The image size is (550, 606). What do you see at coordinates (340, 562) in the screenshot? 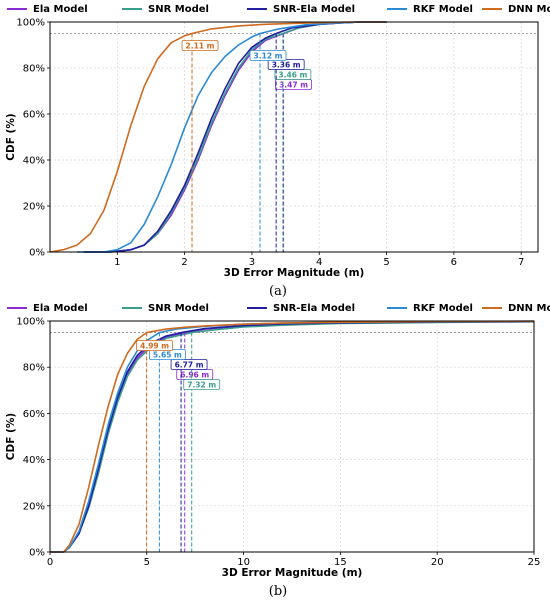
I see `x-tick-label: 15` at bounding box center [340, 562].